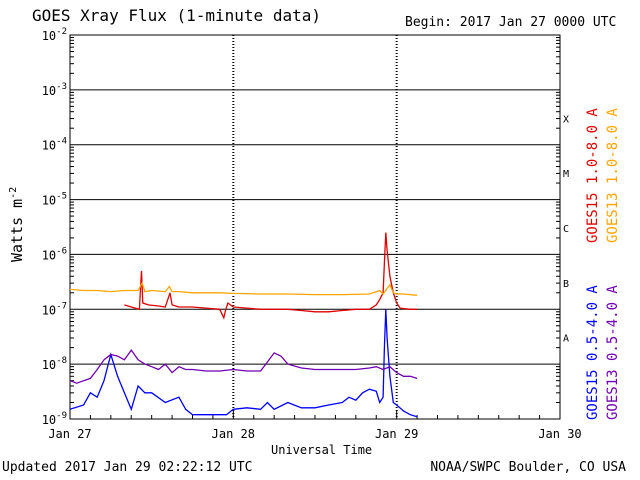 This screenshot has width=640, height=480. I want to click on x-tick-label: Jan 30, so click(559, 434).